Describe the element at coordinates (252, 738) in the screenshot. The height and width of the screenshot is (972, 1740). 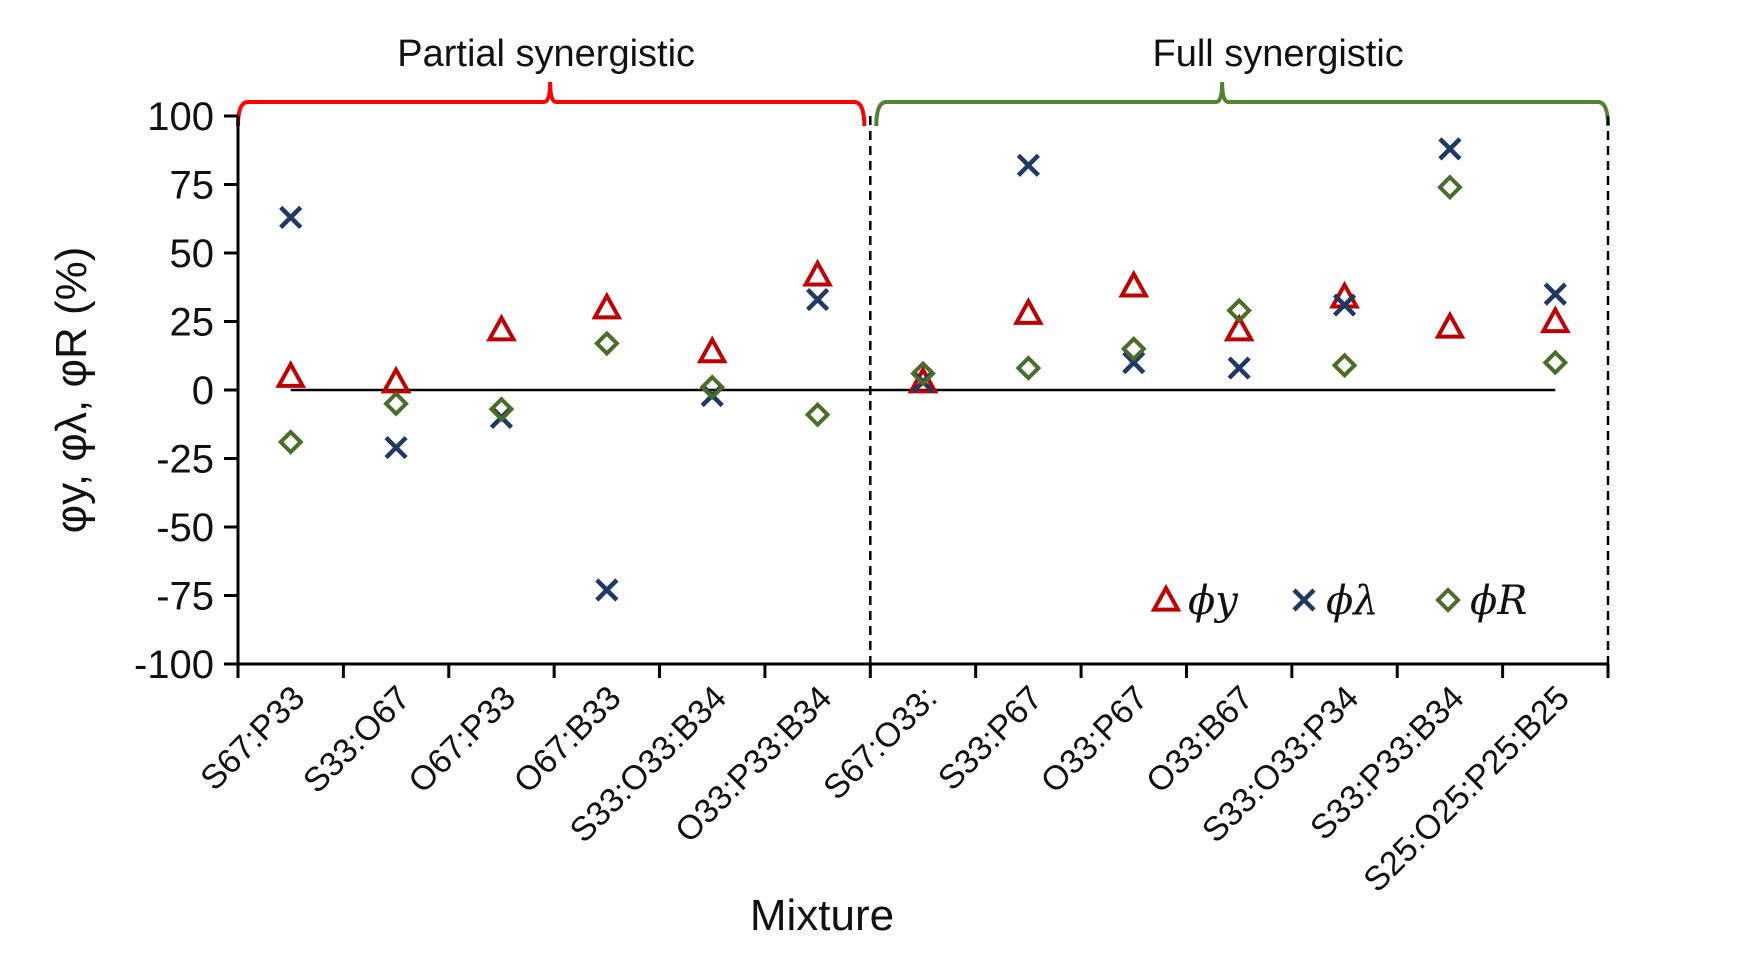
I see `x-tick-label: S67:P33` at that location.